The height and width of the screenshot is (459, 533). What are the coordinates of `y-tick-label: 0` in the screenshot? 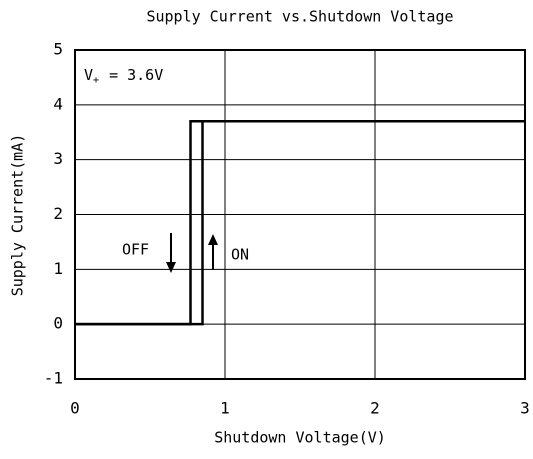 It's located at (58, 323).